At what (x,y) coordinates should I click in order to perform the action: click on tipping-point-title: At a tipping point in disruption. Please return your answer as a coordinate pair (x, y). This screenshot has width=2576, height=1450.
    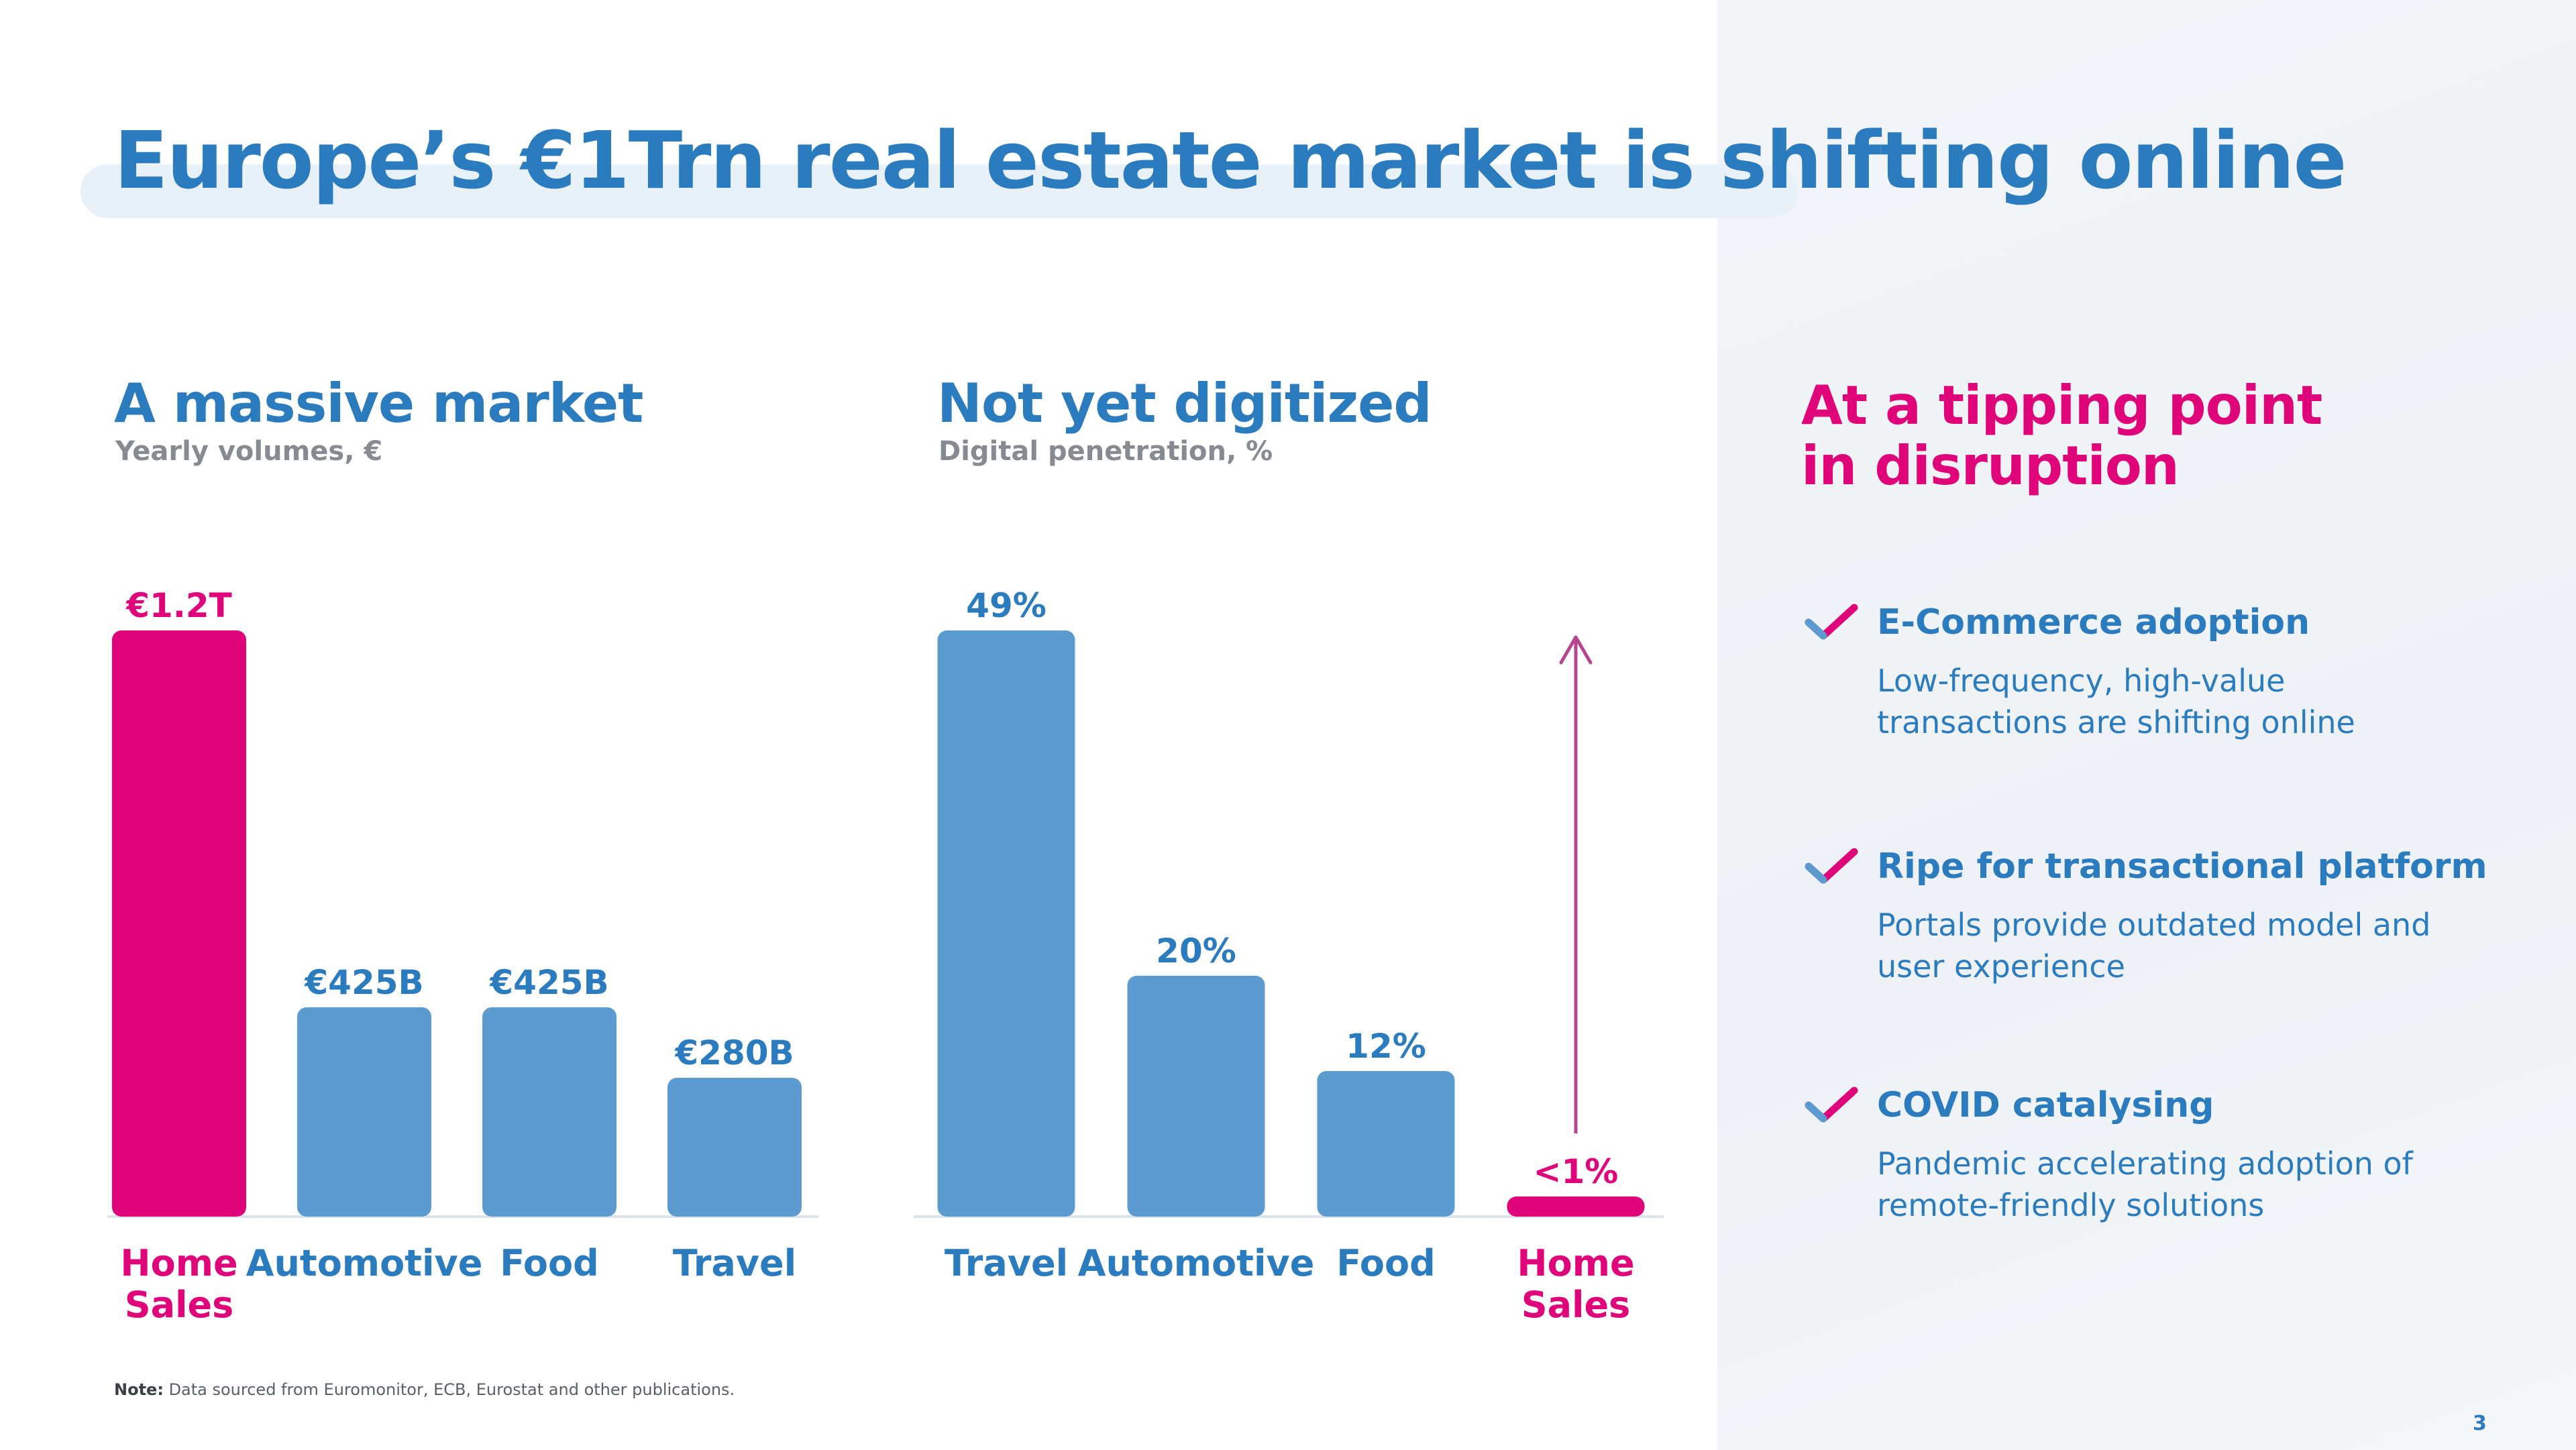
    Looking at the image, I should click on (2061, 436).